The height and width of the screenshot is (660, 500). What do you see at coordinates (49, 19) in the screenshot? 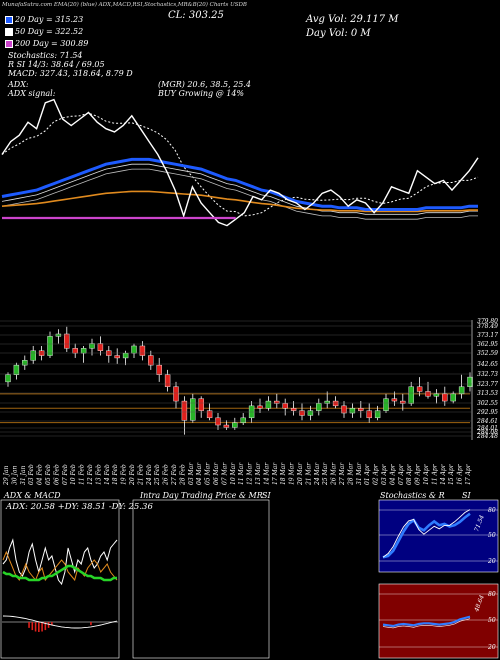
I see `ema20-value: 20 Day = 315.23` at bounding box center [49, 19].